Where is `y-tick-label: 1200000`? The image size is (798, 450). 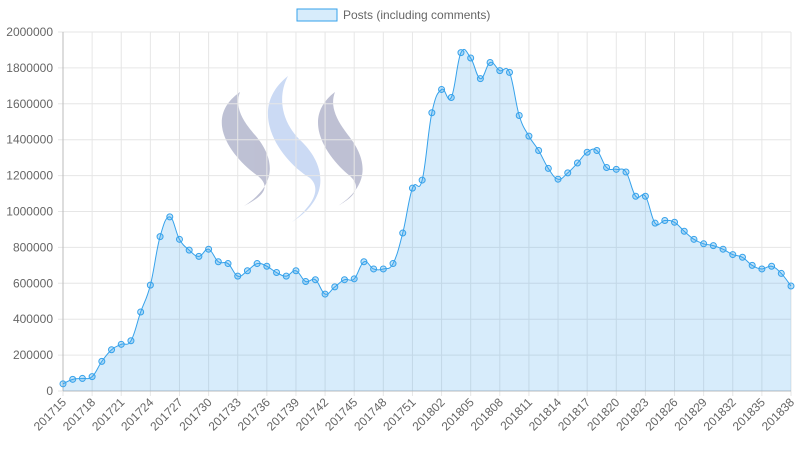
y-tick-label: 1200000 is located at coordinates (29, 176).